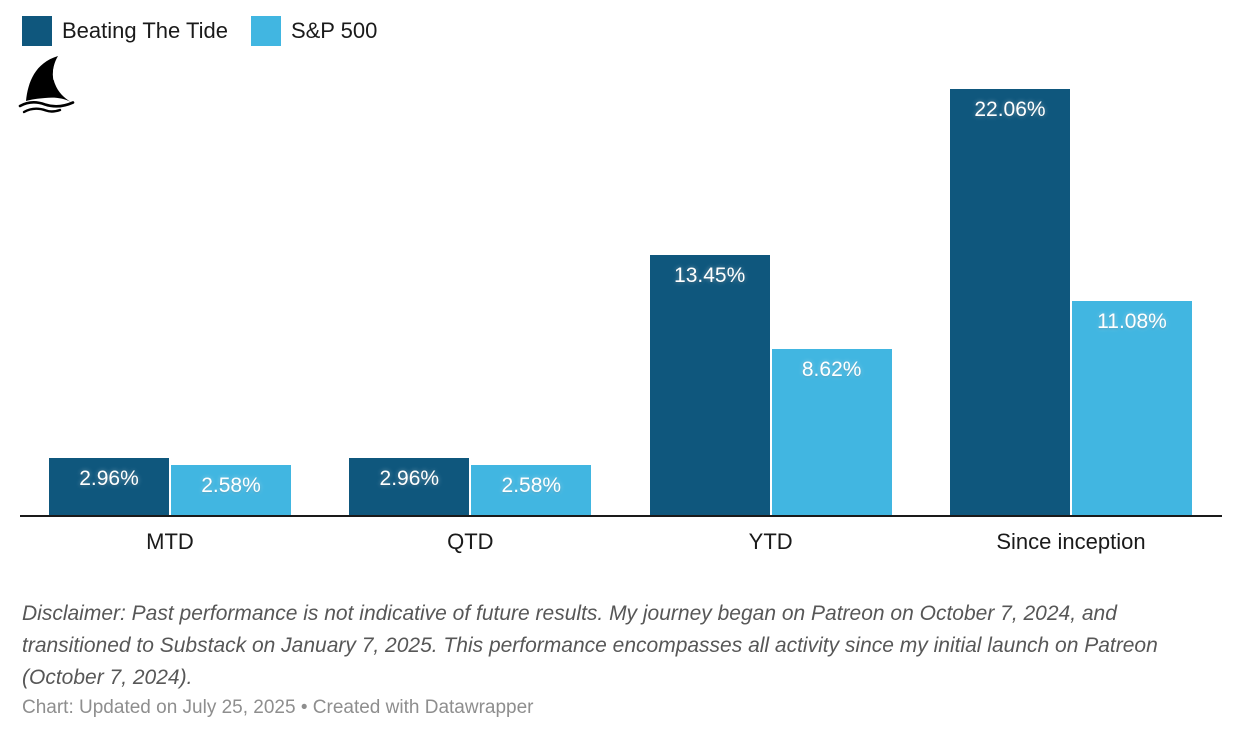 This screenshot has height=741, width=1242. What do you see at coordinates (470, 541) in the screenshot?
I see `x-axis-label-qtd: QTD` at bounding box center [470, 541].